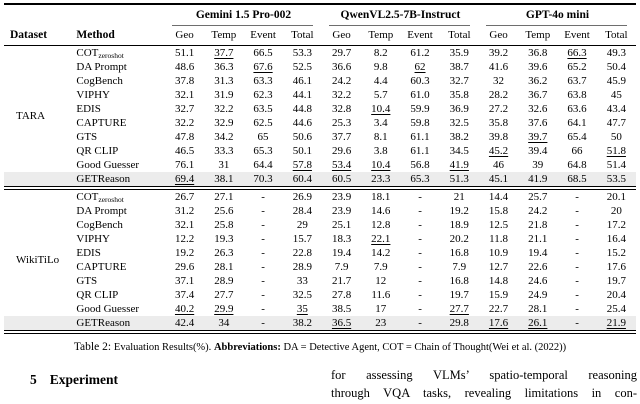  What do you see at coordinates (184, 67) in the screenshot?
I see `value-cell: 48.6` at bounding box center [184, 67].